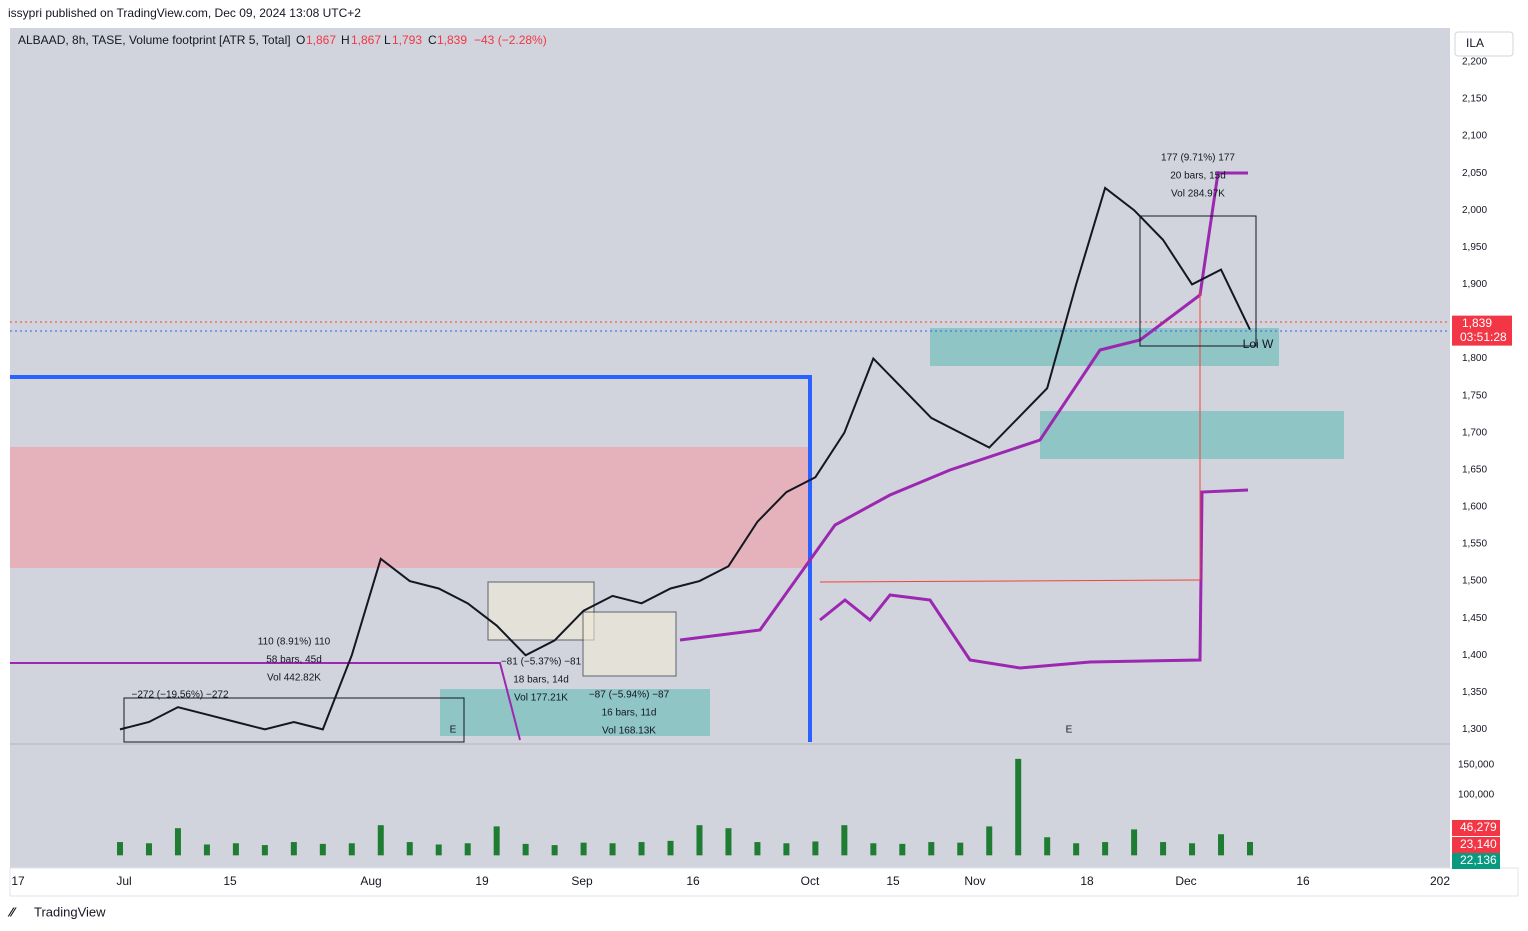 The image size is (1528, 931). What do you see at coordinates (1477, 323) in the screenshot?
I see `last-price: 1,839` at bounding box center [1477, 323].